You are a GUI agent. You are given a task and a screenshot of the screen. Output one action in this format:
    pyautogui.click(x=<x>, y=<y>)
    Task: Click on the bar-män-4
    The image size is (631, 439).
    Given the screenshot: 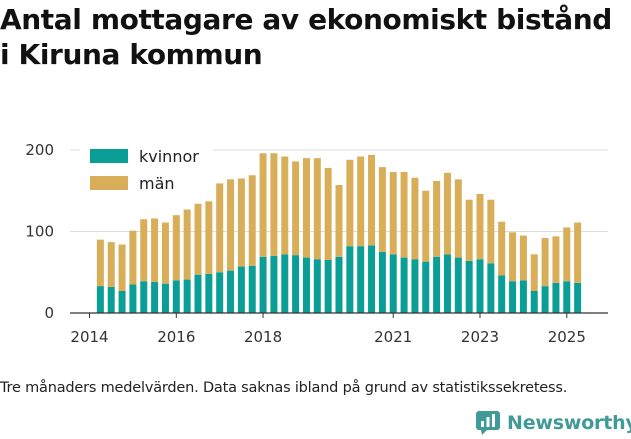 What is the action you would take?
    pyautogui.click(x=144, y=250)
    